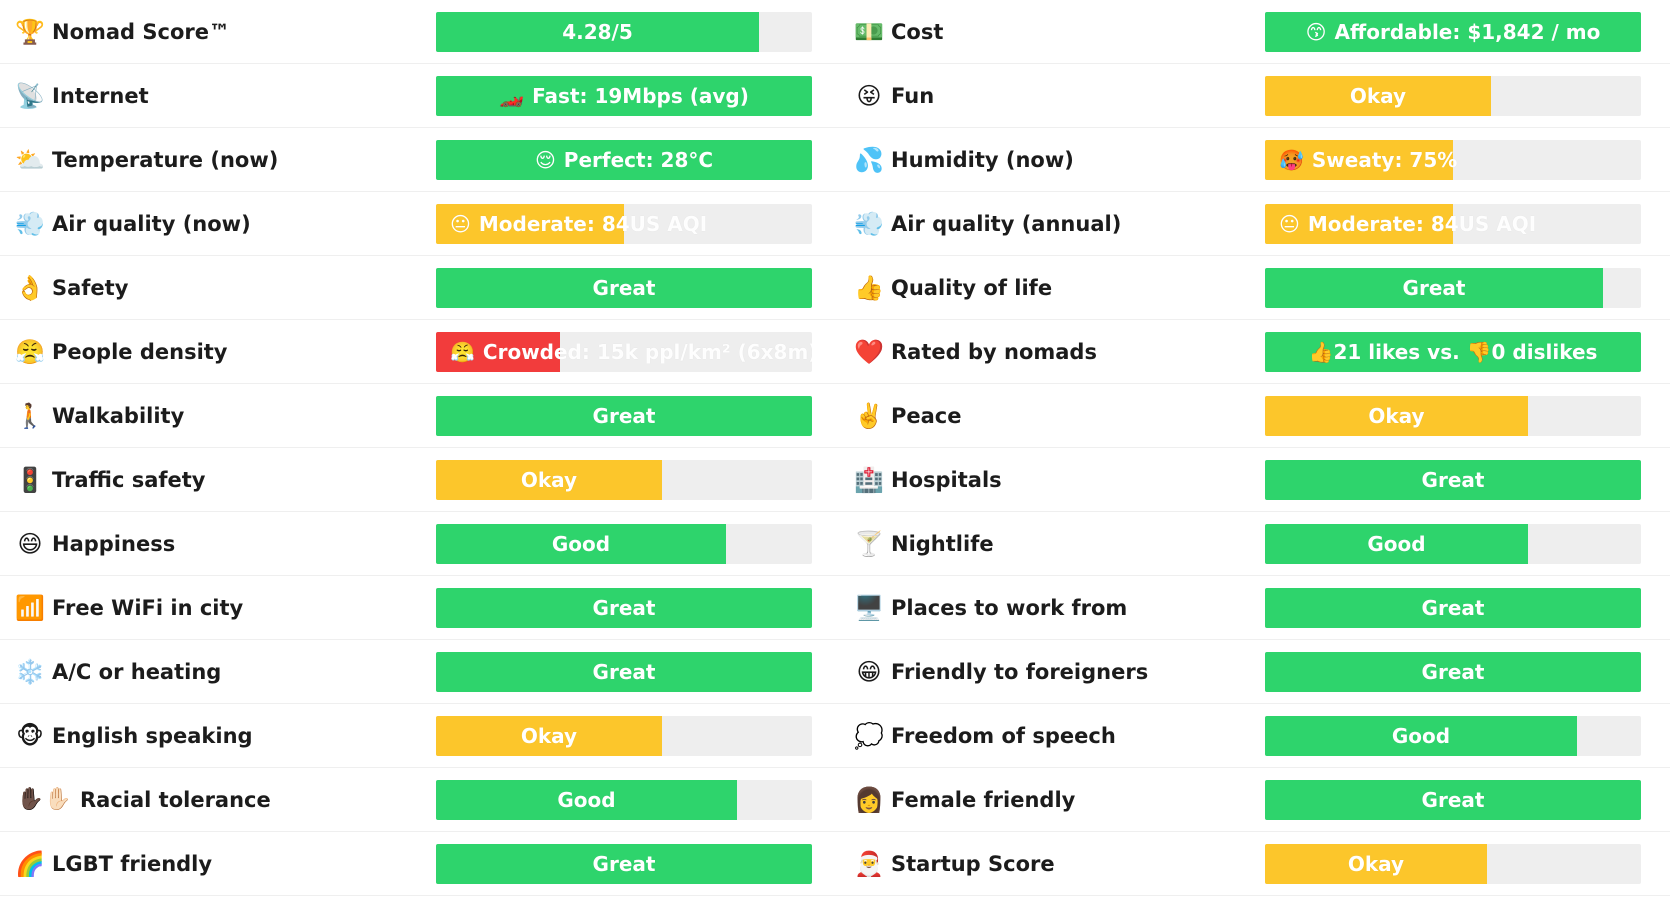 Image resolution: width=1670 pixels, height=915 pixels. I want to click on score-bar-text: 😙 Affordable: $1,842 / mo, so click(1453, 32).